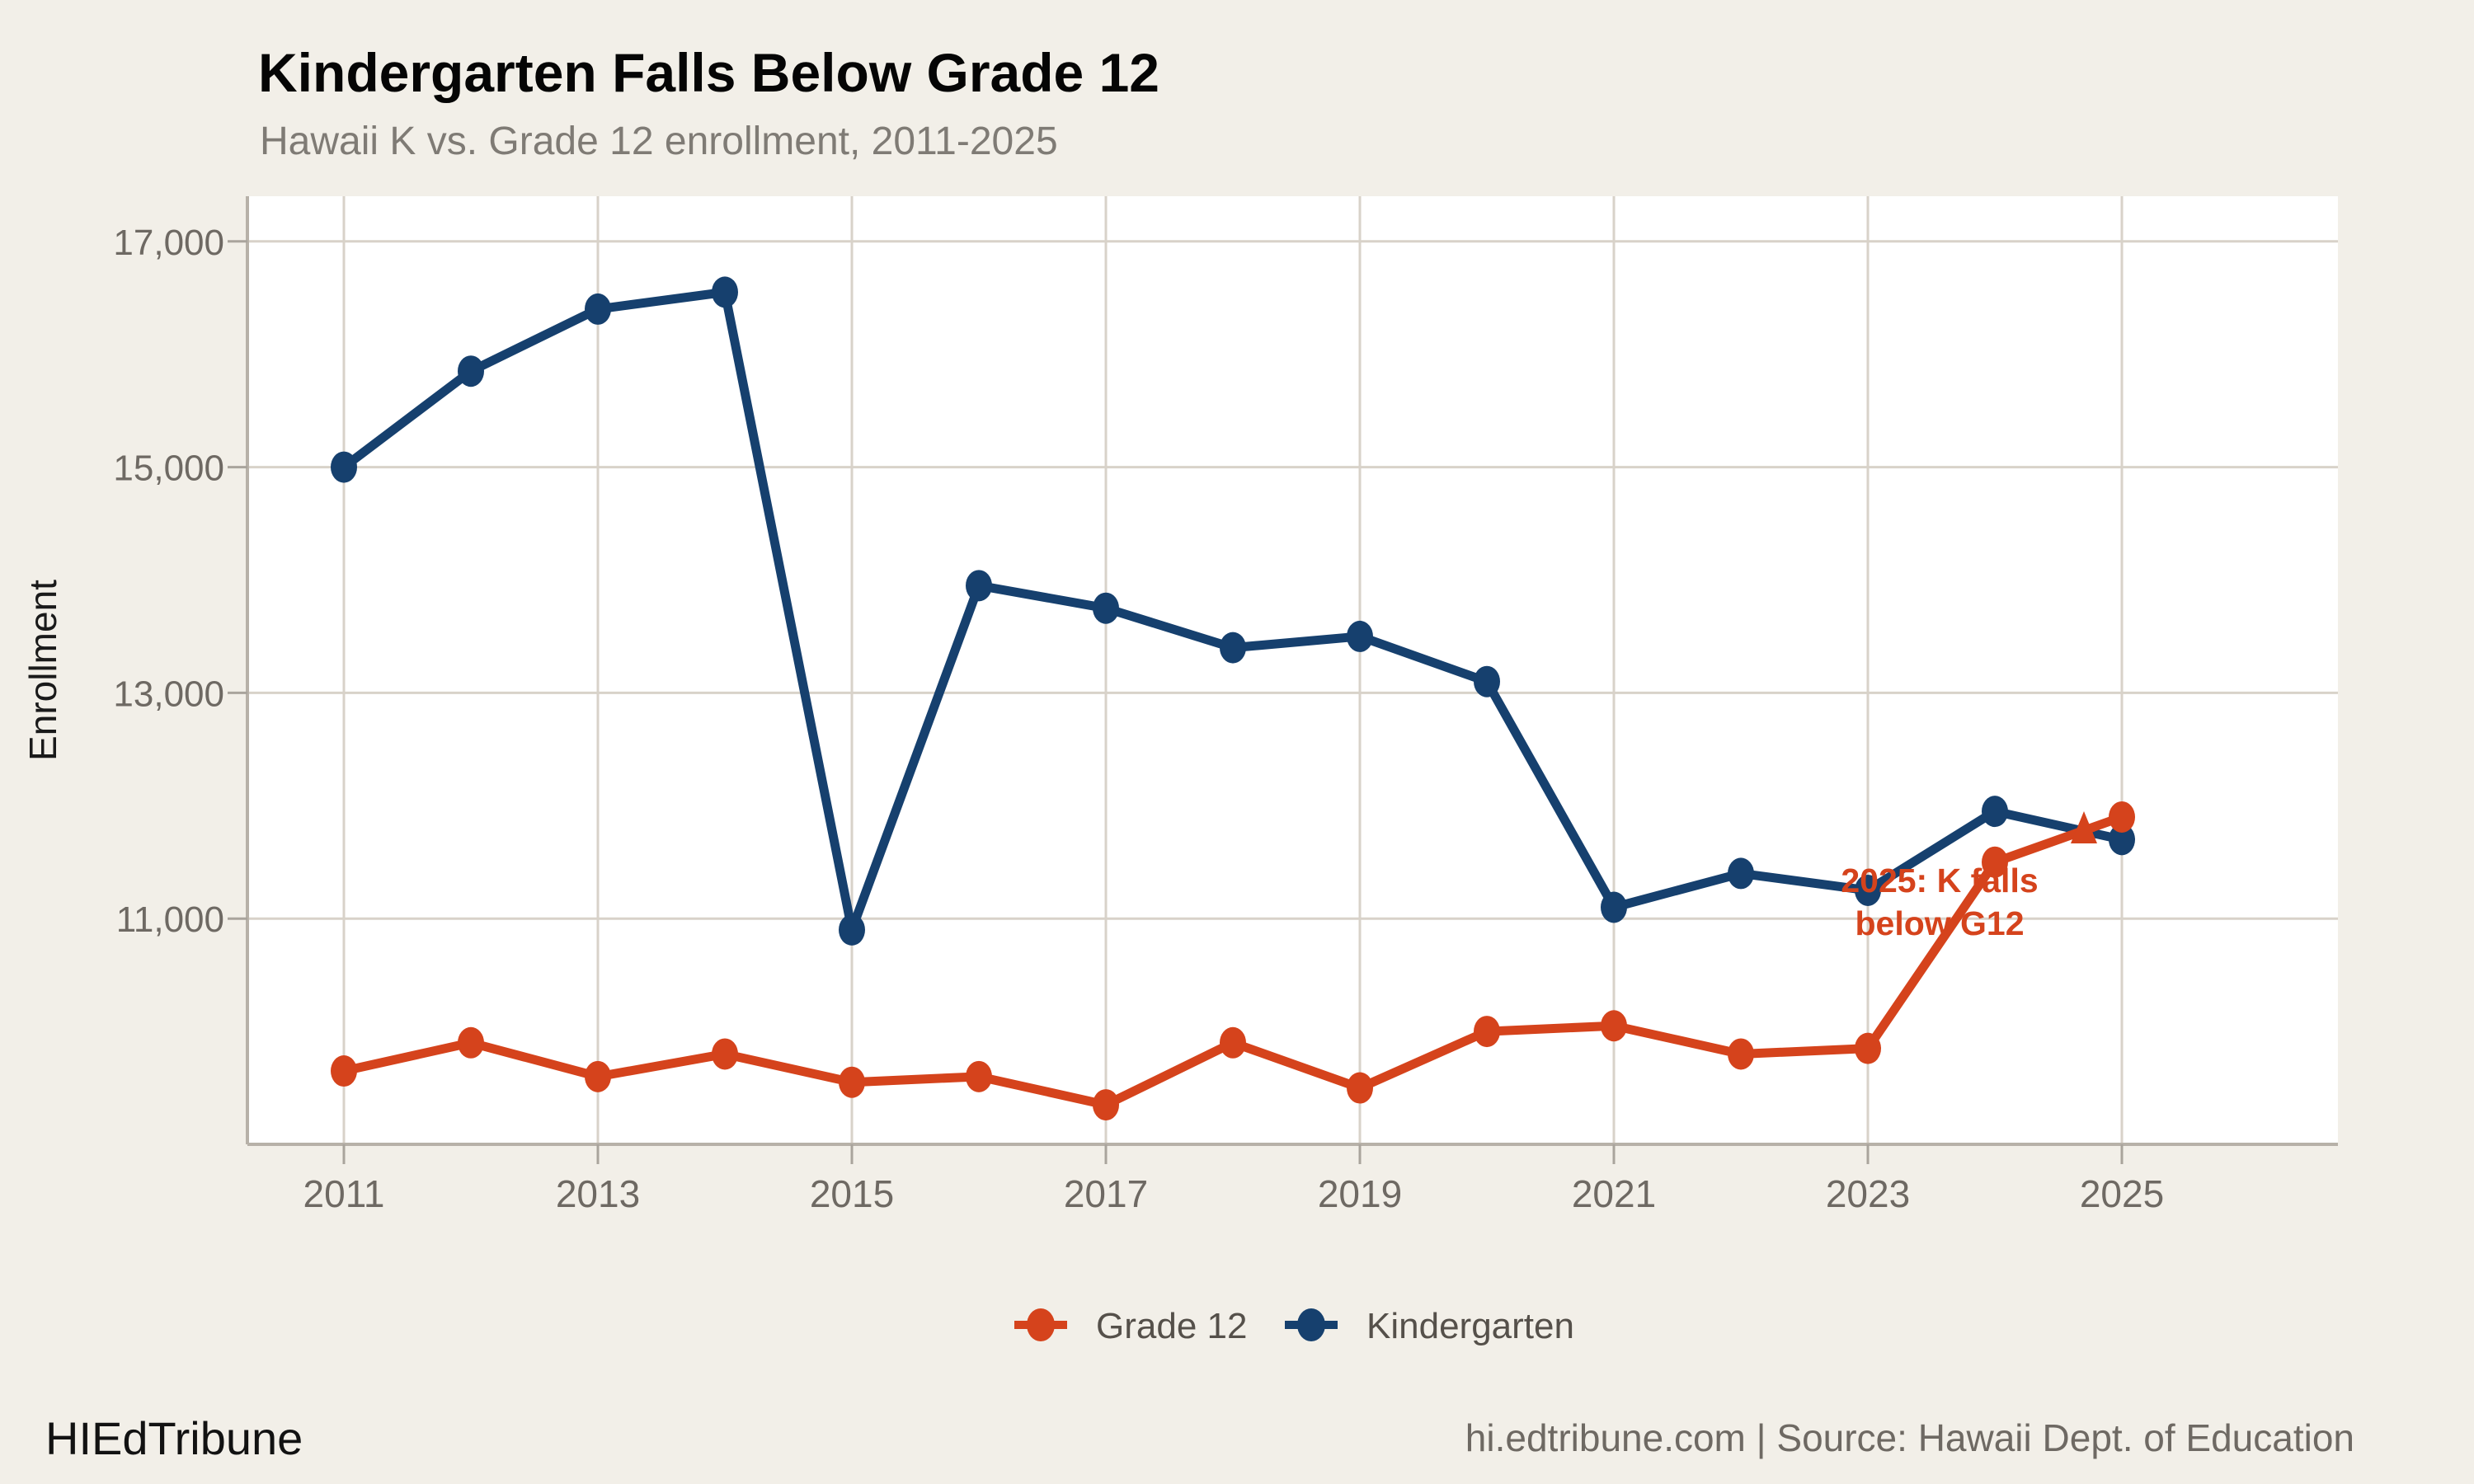 The width and height of the screenshot is (2474, 1484). I want to click on x-tick-label: 2021, so click(1614, 1193).